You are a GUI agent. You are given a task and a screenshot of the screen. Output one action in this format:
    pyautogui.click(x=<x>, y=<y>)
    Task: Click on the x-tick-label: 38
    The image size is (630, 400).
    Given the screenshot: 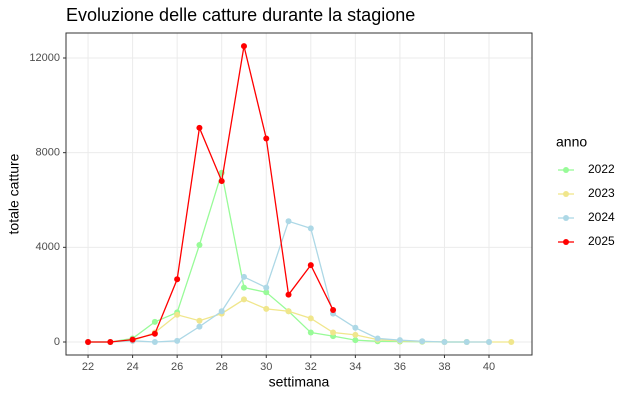 What is the action you would take?
    pyautogui.click(x=444, y=367)
    